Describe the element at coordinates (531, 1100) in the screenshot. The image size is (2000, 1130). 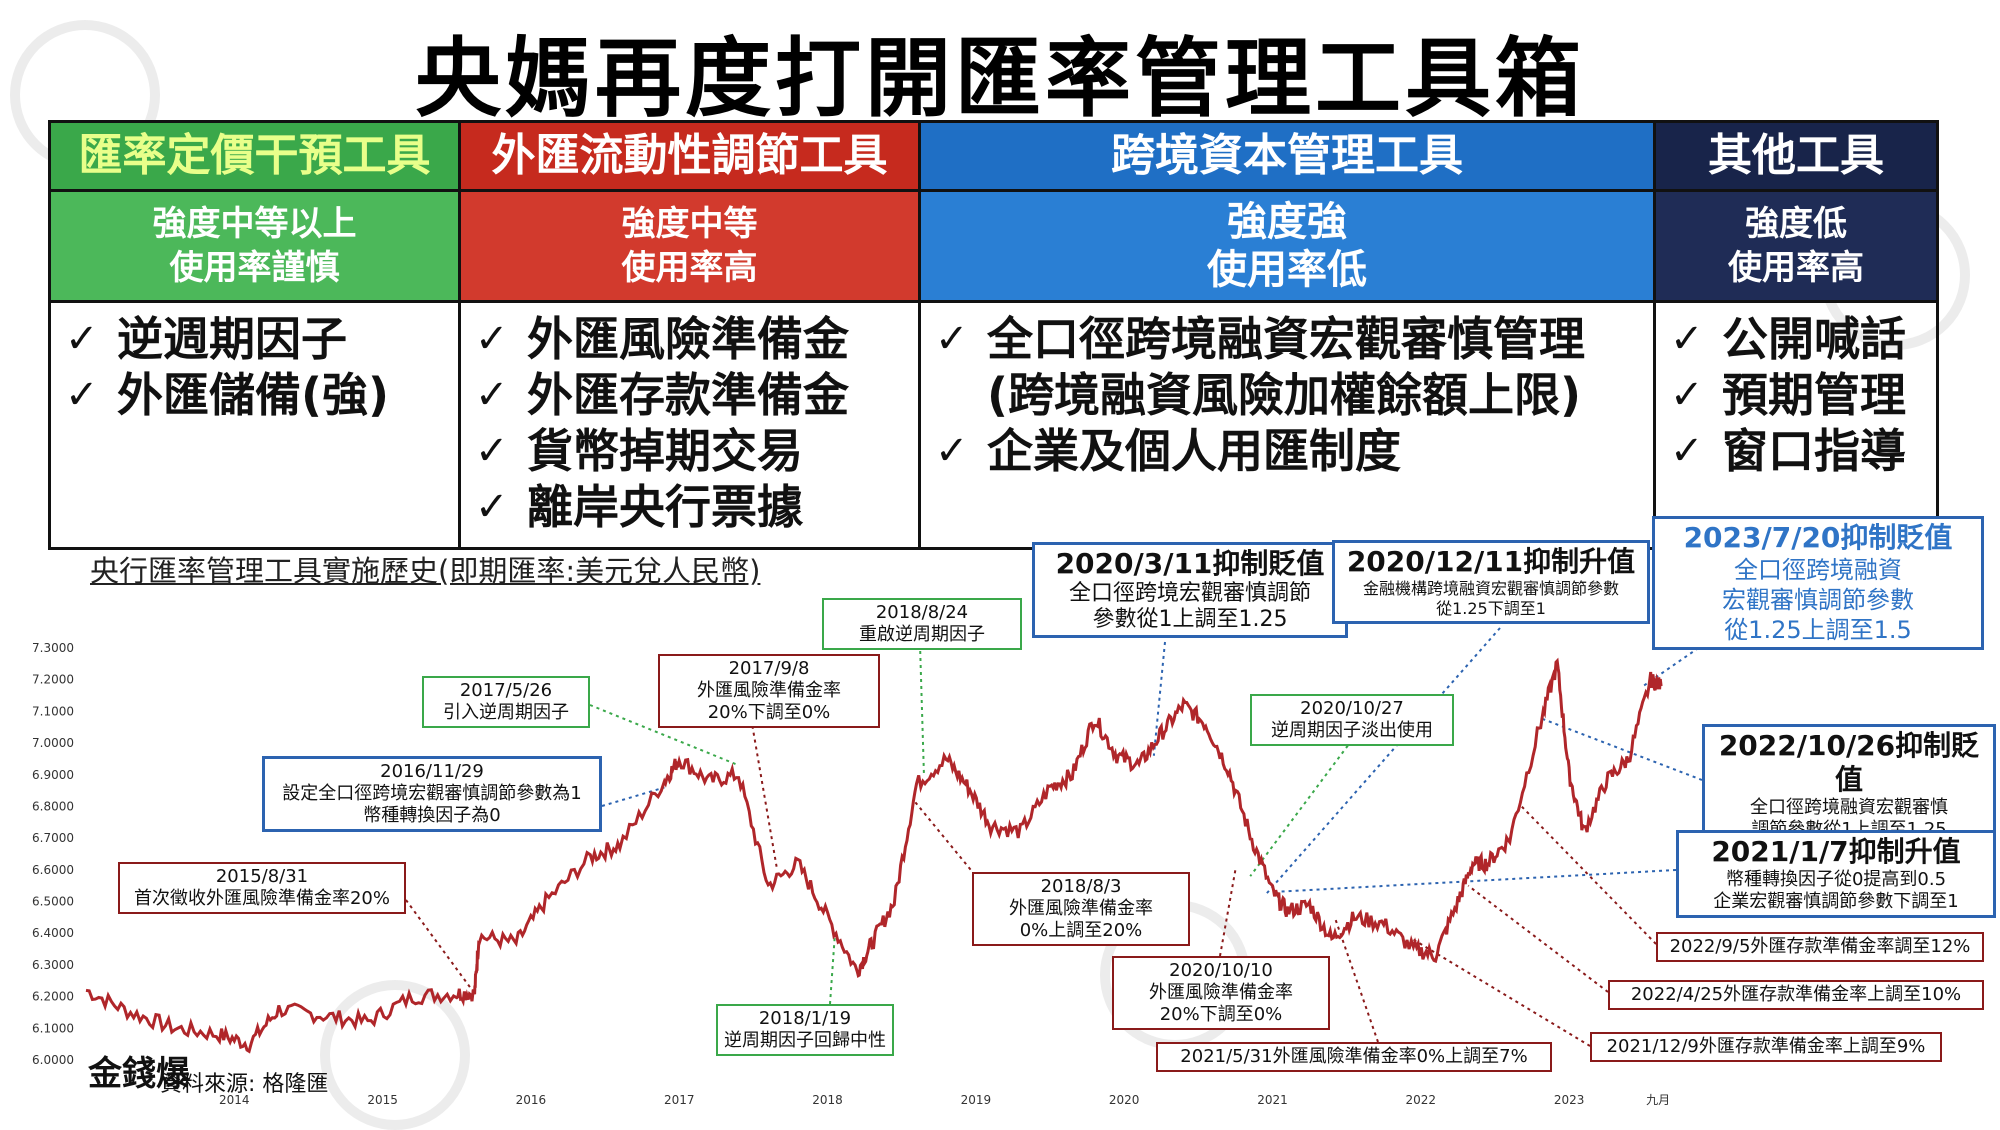
I see `x-tick-label: 2016` at that location.